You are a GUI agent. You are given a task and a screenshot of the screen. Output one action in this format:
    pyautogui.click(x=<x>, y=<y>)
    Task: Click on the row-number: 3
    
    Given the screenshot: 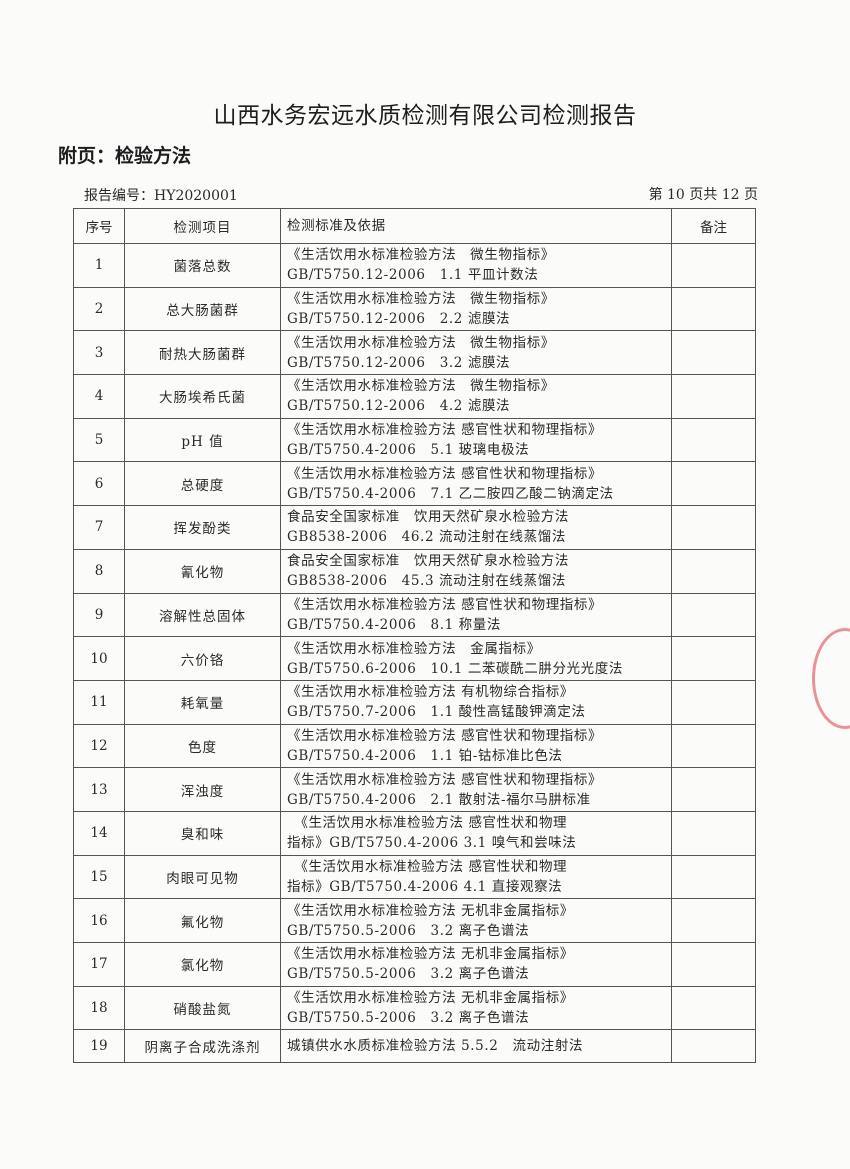 What is the action you would take?
    pyautogui.click(x=99, y=353)
    